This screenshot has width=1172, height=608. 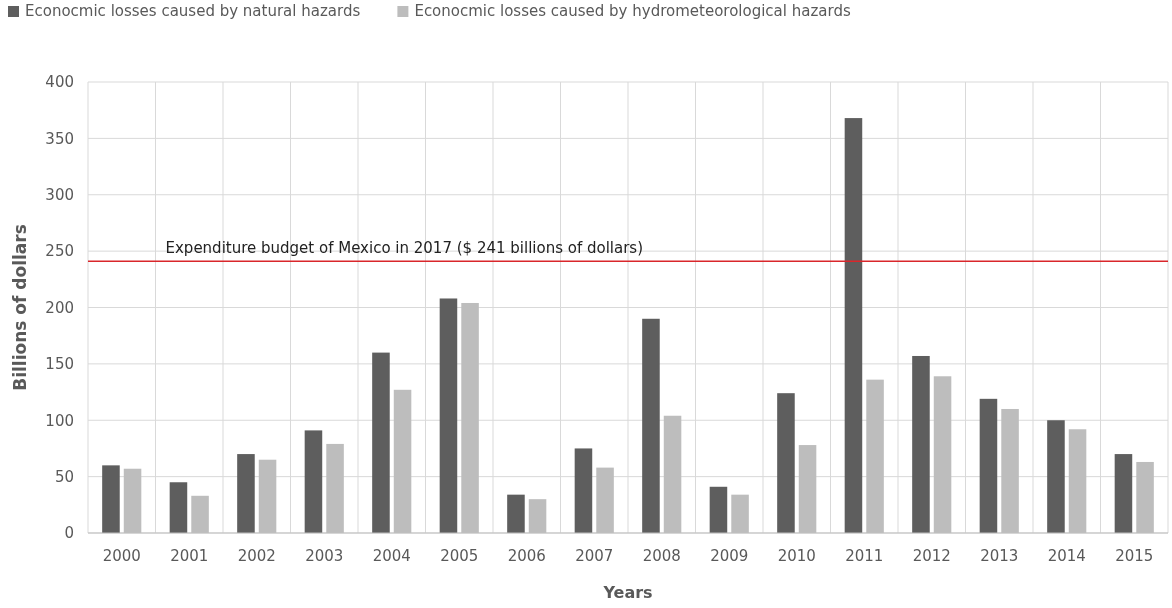 I want to click on x-tick-label: 2000, so click(x=121, y=556).